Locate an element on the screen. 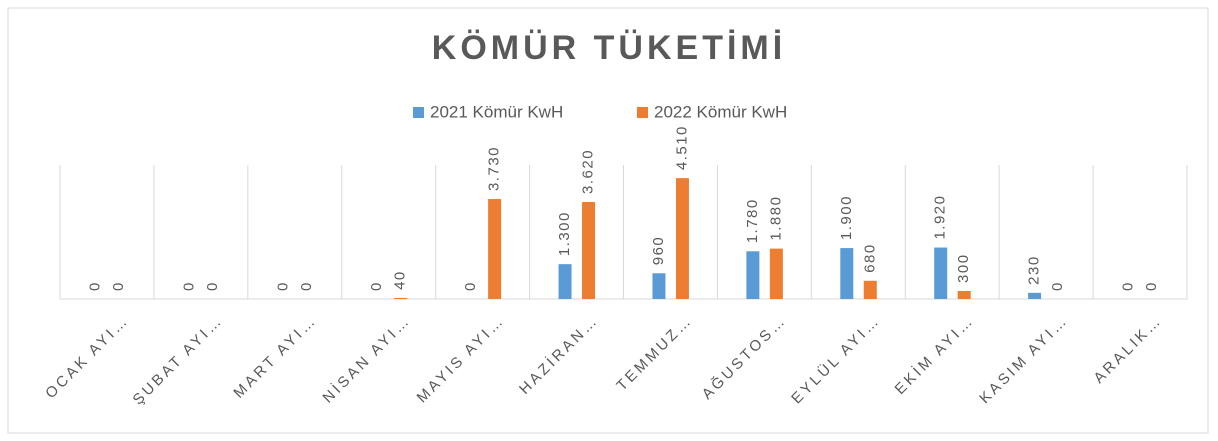 The image size is (1218, 441). data-label: 4.510 is located at coordinates (681, 147).